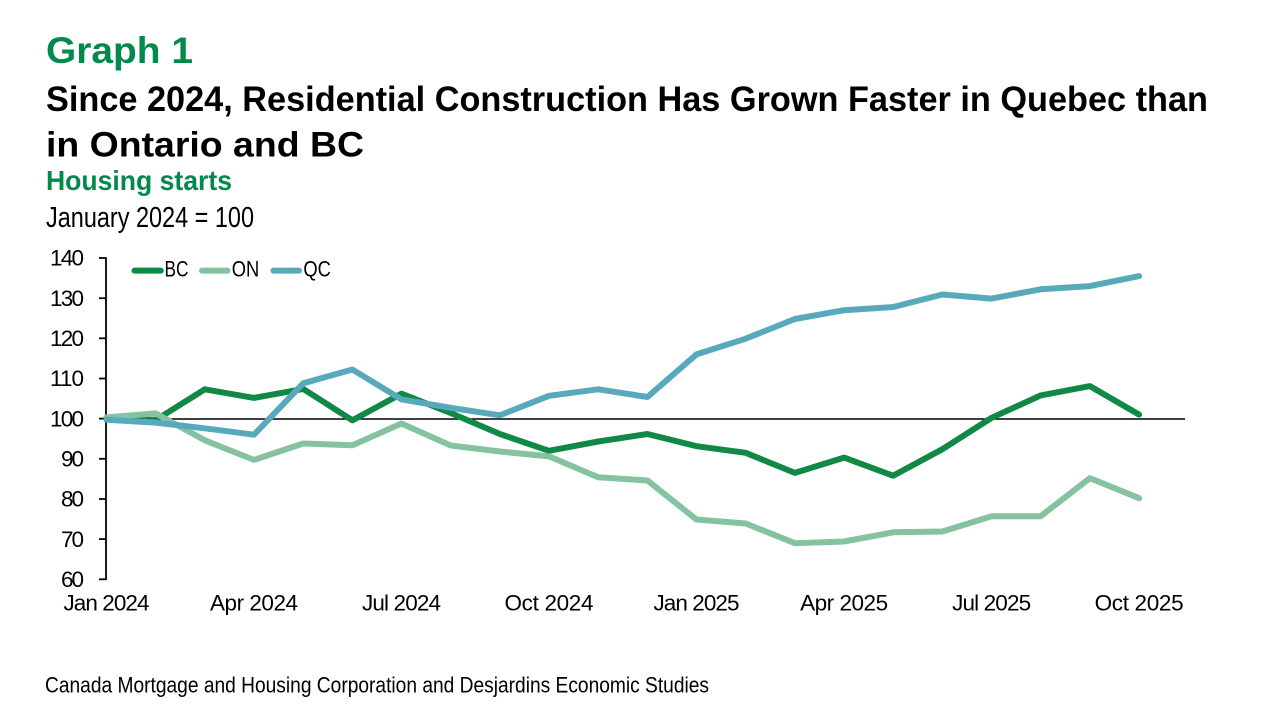  Describe the element at coordinates (67, 298) in the screenshot. I see `svg-text: 130` at that location.